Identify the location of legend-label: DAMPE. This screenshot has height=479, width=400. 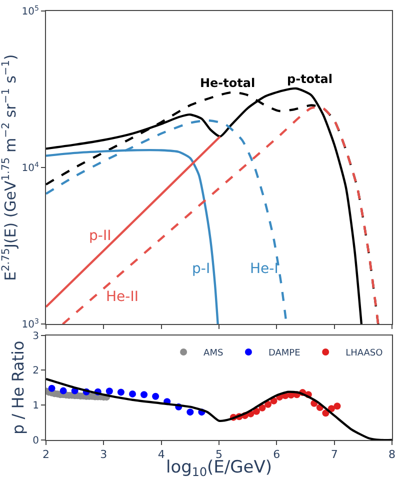
(284, 353).